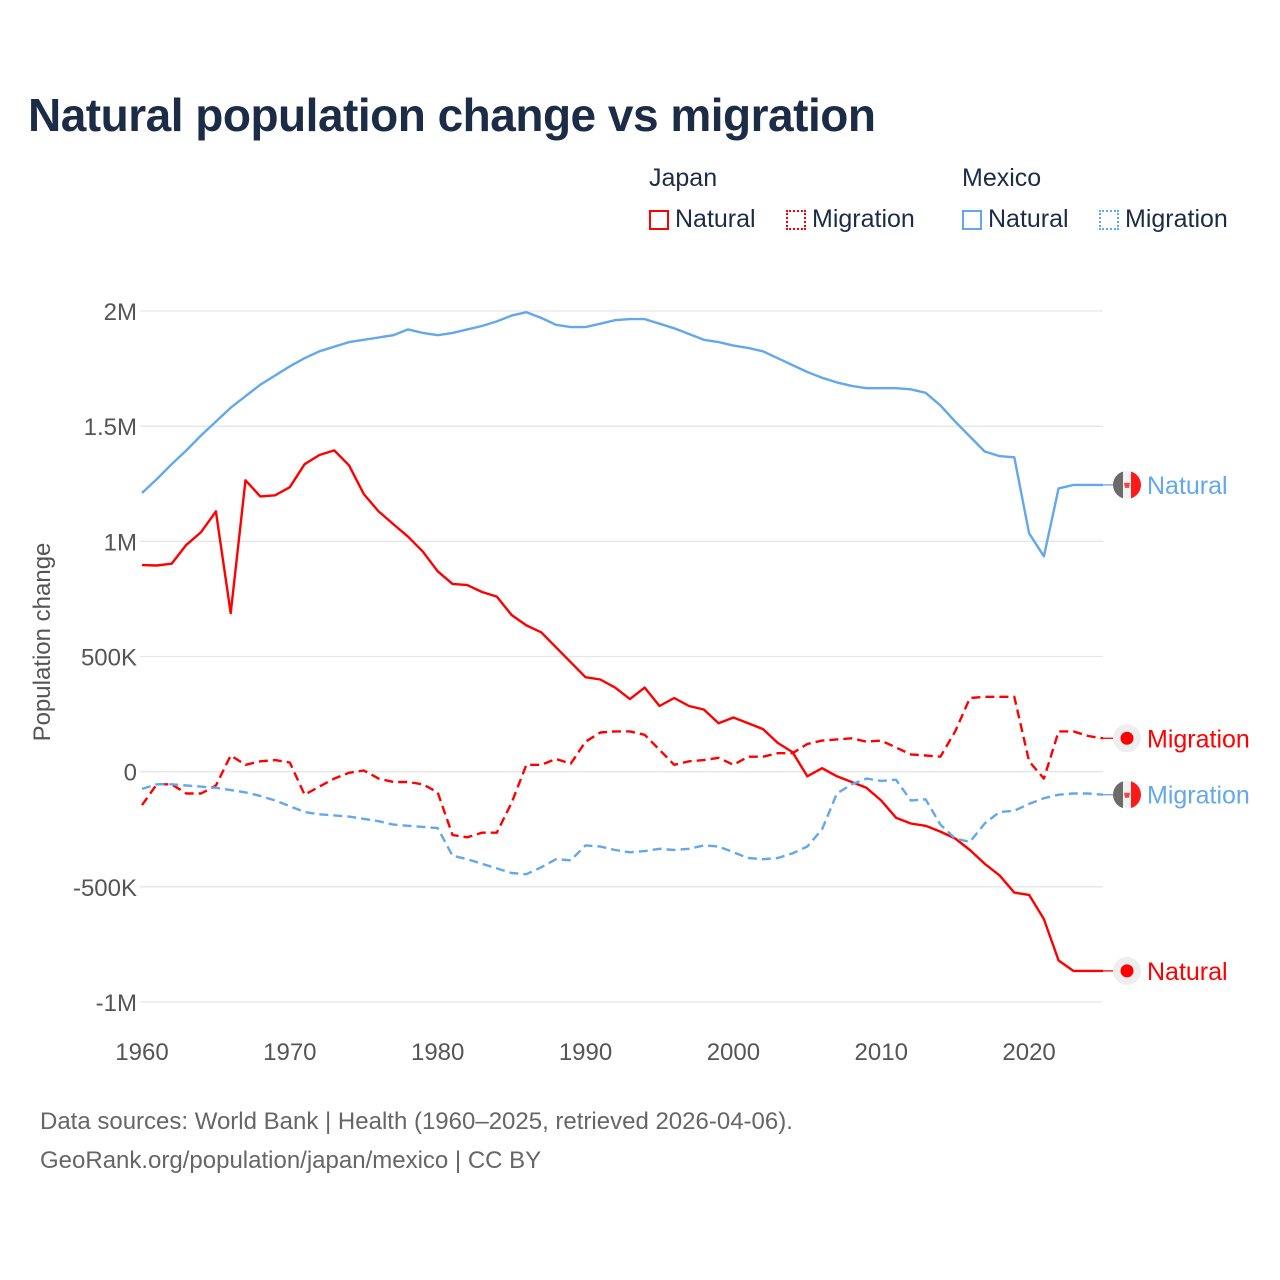 This screenshot has width=1280, height=1280. What do you see at coordinates (42, 642) in the screenshot?
I see `y-axis-label: Population change` at bounding box center [42, 642].